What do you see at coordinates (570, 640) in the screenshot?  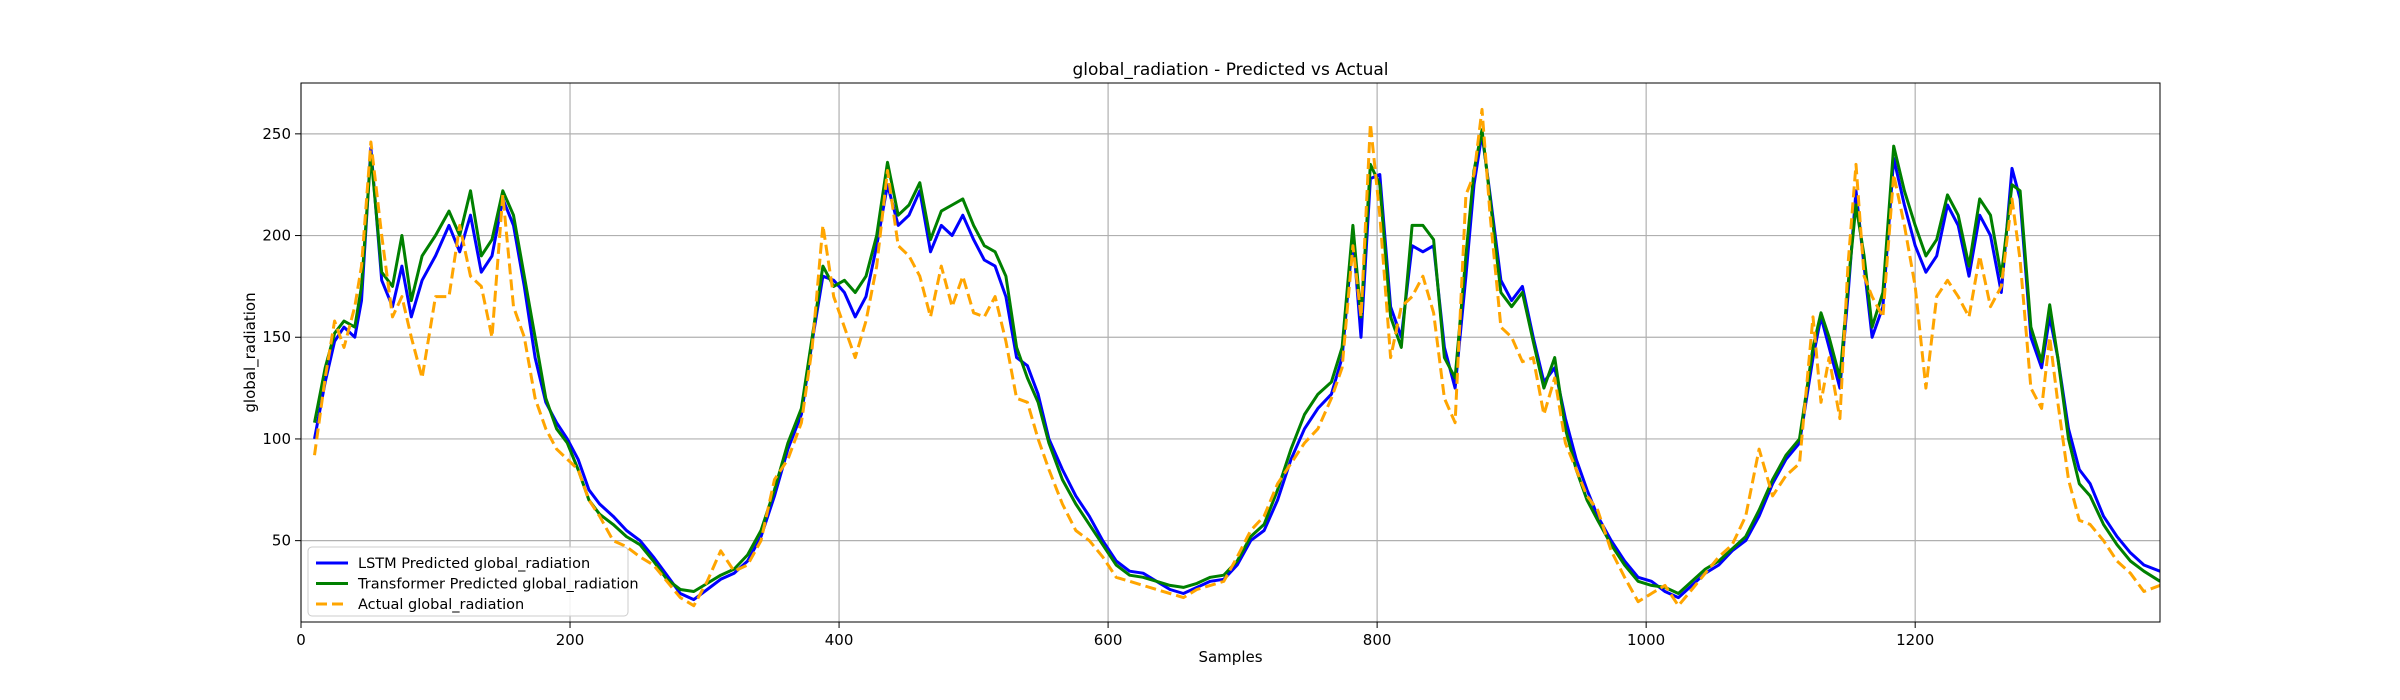 I see `x-tick-label: 200` at bounding box center [570, 640].